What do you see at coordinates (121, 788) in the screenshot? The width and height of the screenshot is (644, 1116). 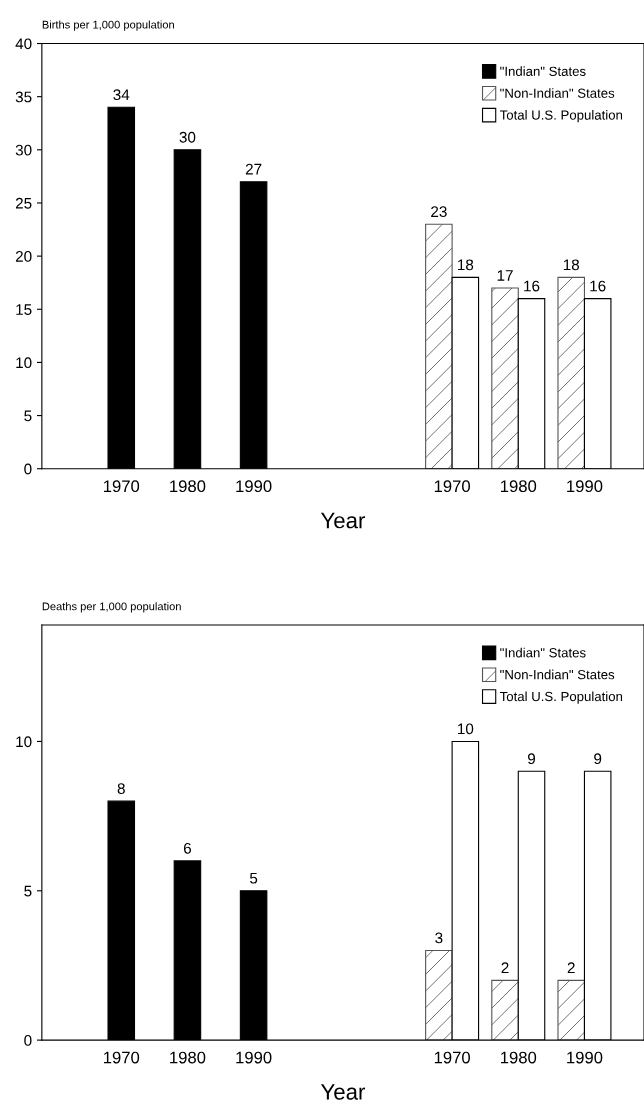 I see `data-label: 8` at bounding box center [121, 788].